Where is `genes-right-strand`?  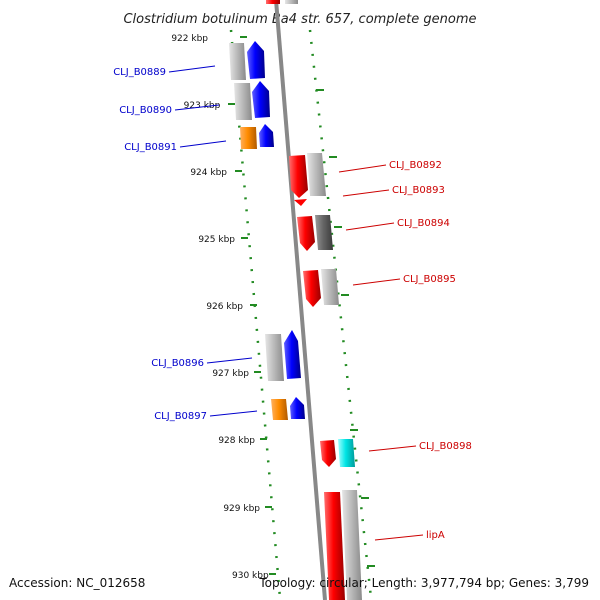
genes-right-strand is located at coordinates (325, 376).